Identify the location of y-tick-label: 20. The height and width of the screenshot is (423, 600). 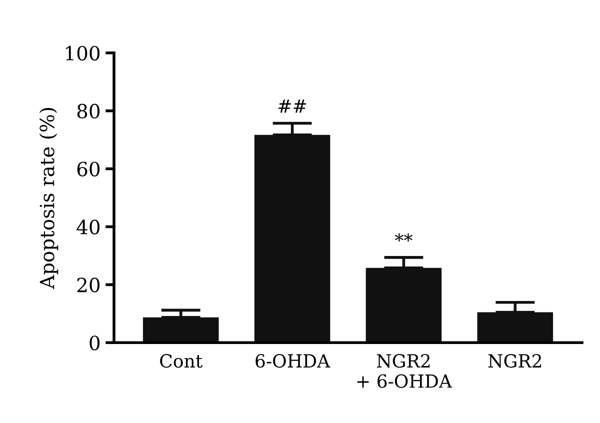
(88, 285).